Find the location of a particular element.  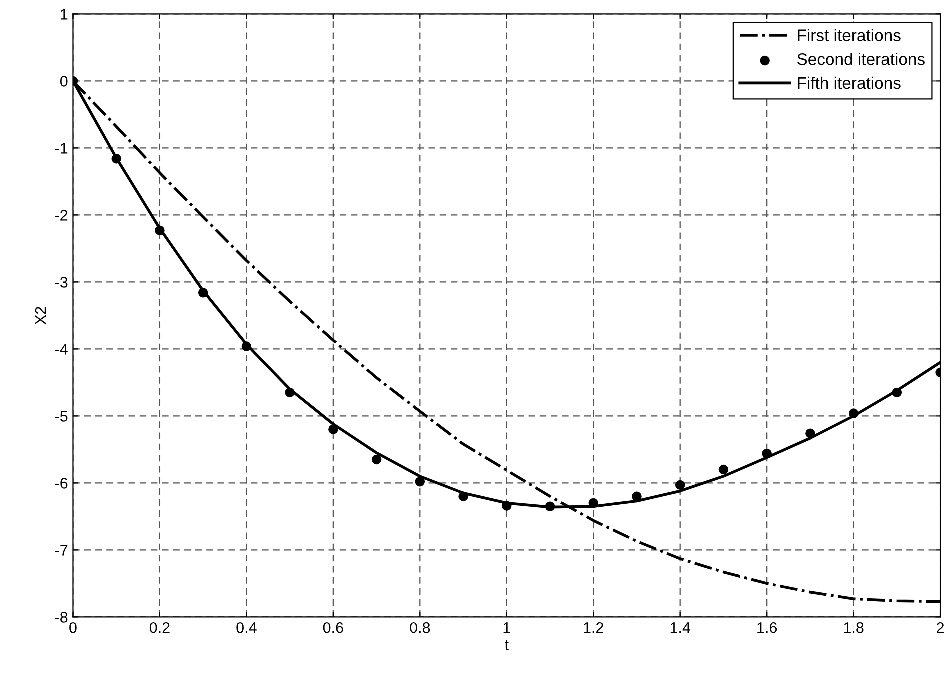

x-tick-label: 1 is located at coordinates (507, 628).